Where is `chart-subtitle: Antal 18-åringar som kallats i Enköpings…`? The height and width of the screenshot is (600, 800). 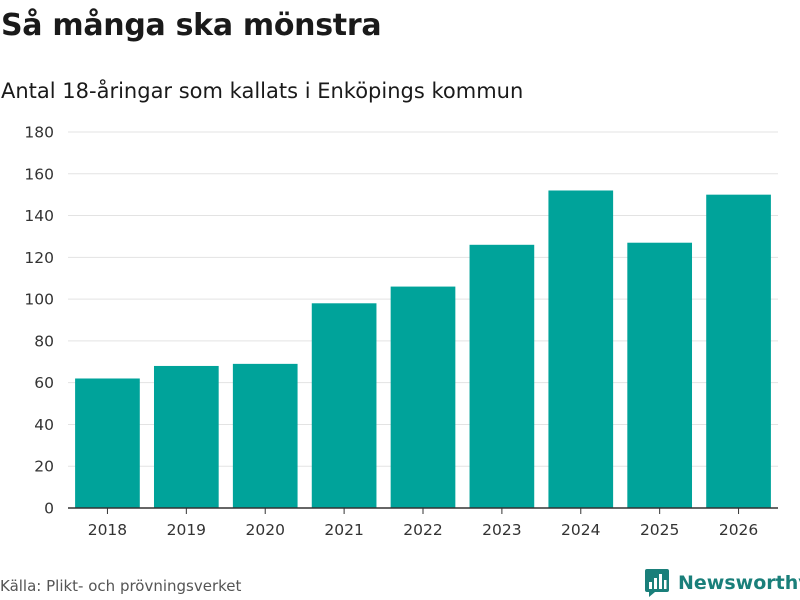
chart-subtitle: Antal 18-åringar som kallats i Enköpings… is located at coordinates (262, 91).